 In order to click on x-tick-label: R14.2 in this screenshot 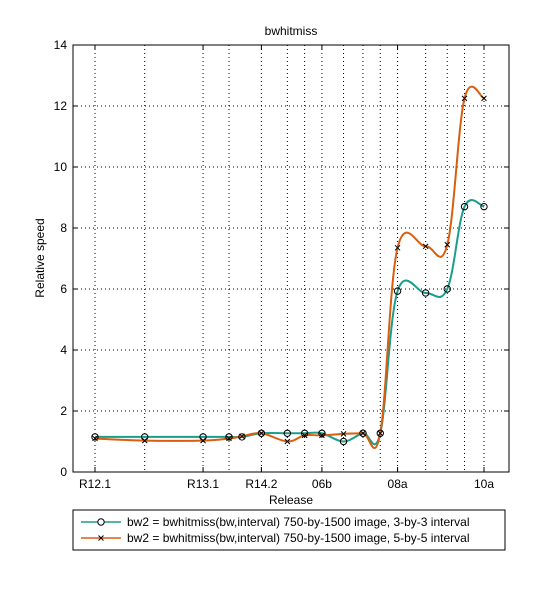, I will do `click(261, 484)`.